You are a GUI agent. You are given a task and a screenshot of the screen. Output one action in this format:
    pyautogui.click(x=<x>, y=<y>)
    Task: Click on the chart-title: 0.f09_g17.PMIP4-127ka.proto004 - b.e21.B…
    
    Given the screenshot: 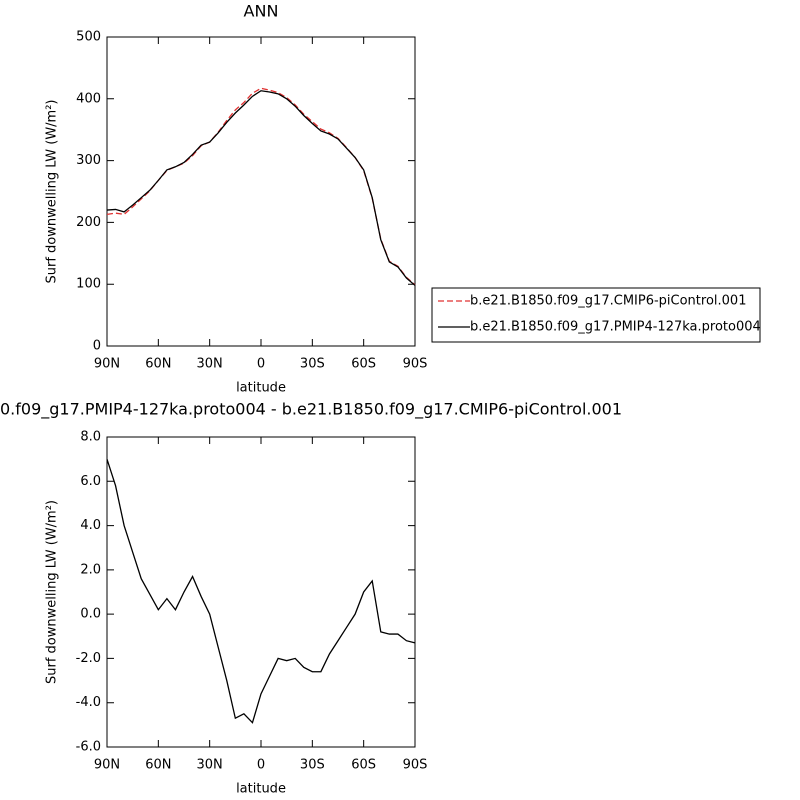 What is the action you would take?
    pyautogui.click(x=311, y=410)
    